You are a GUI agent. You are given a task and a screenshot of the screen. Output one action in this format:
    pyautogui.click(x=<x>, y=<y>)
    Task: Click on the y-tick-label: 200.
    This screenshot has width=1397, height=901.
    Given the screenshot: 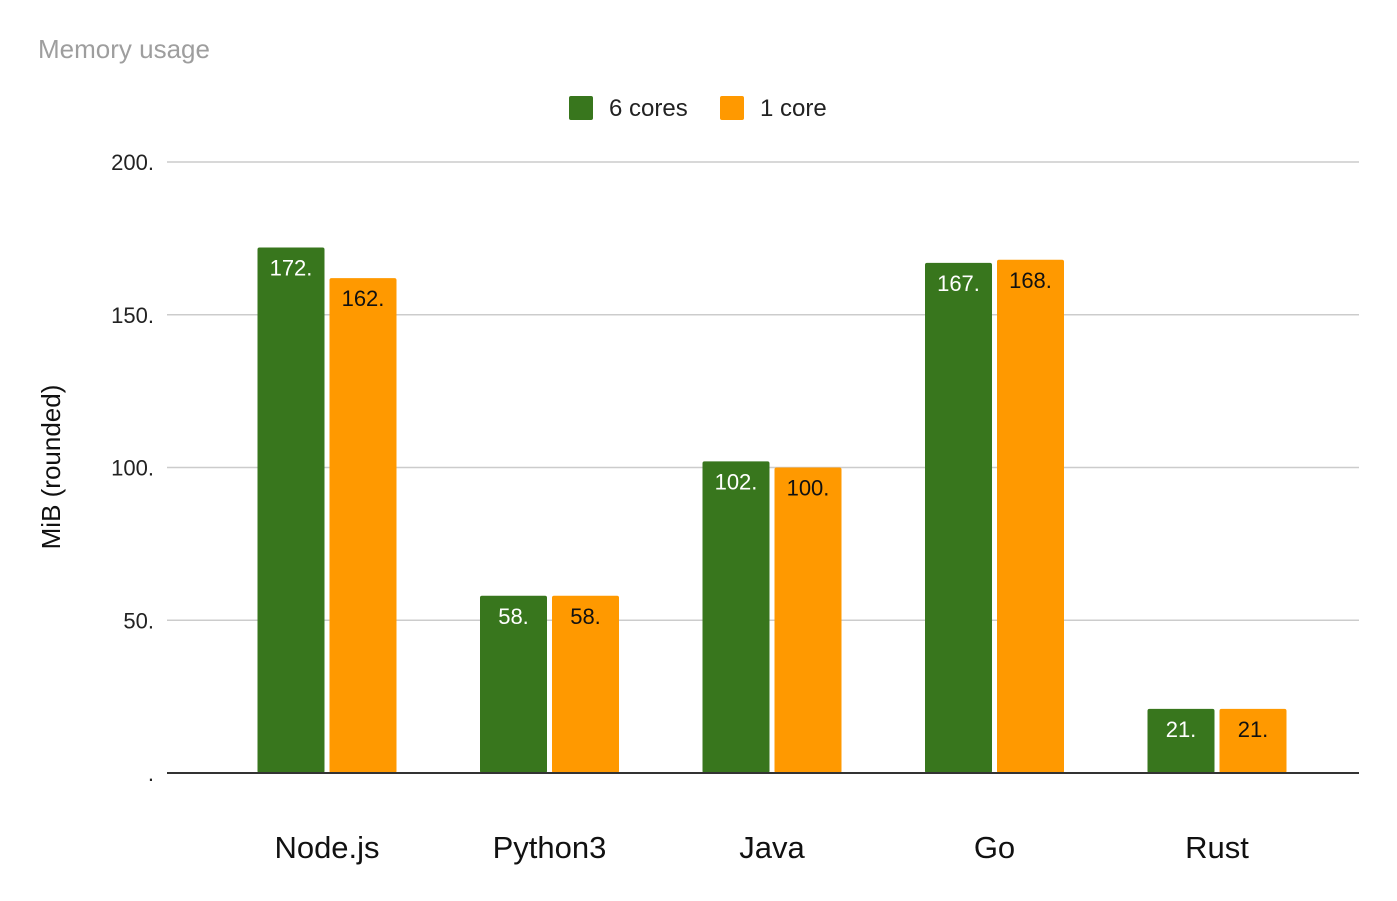 What is the action you would take?
    pyautogui.click(x=132, y=162)
    